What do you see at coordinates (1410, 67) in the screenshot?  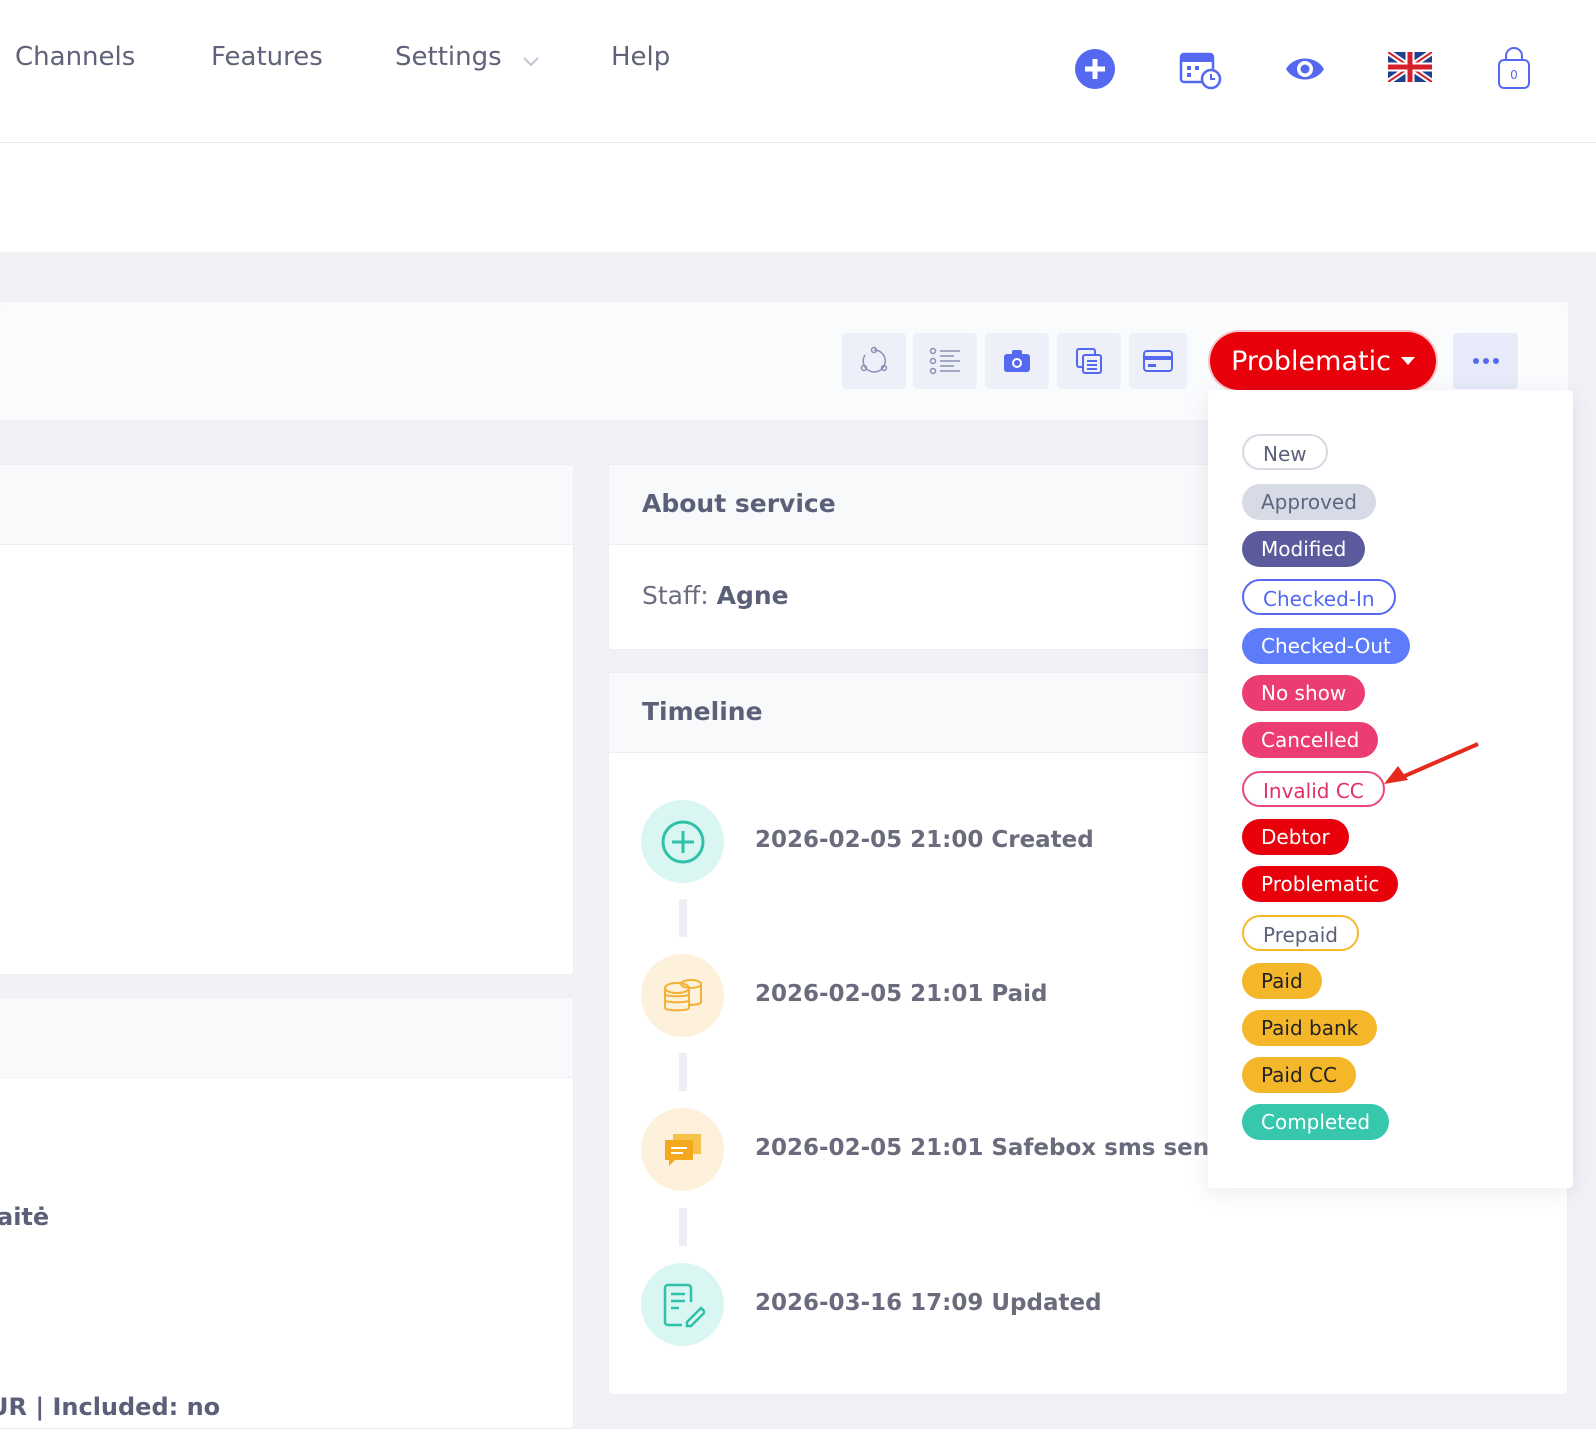 I see `language-flag` at bounding box center [1410, 67].